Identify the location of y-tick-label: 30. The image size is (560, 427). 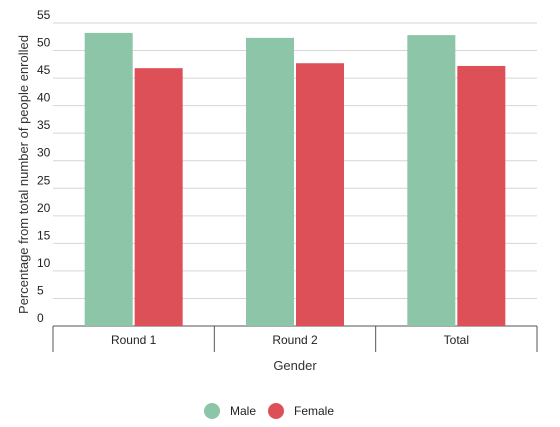
(44, 153).